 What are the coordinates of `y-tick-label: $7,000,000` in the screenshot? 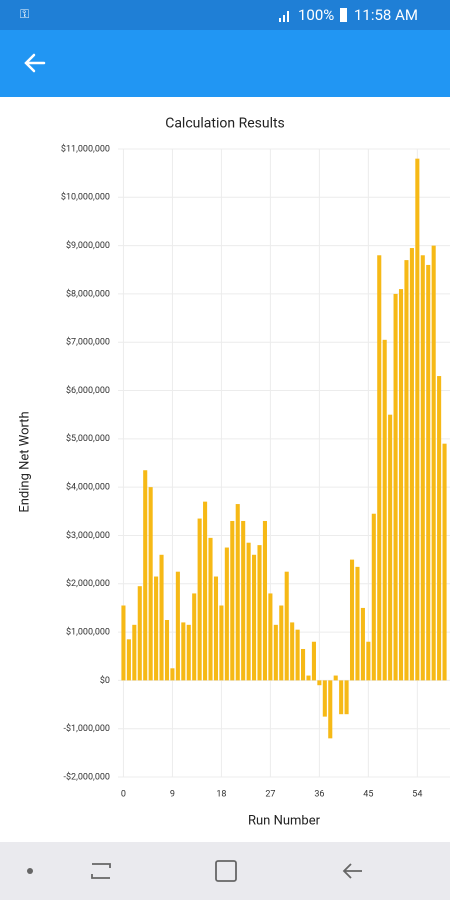 It's located at (88, 342).